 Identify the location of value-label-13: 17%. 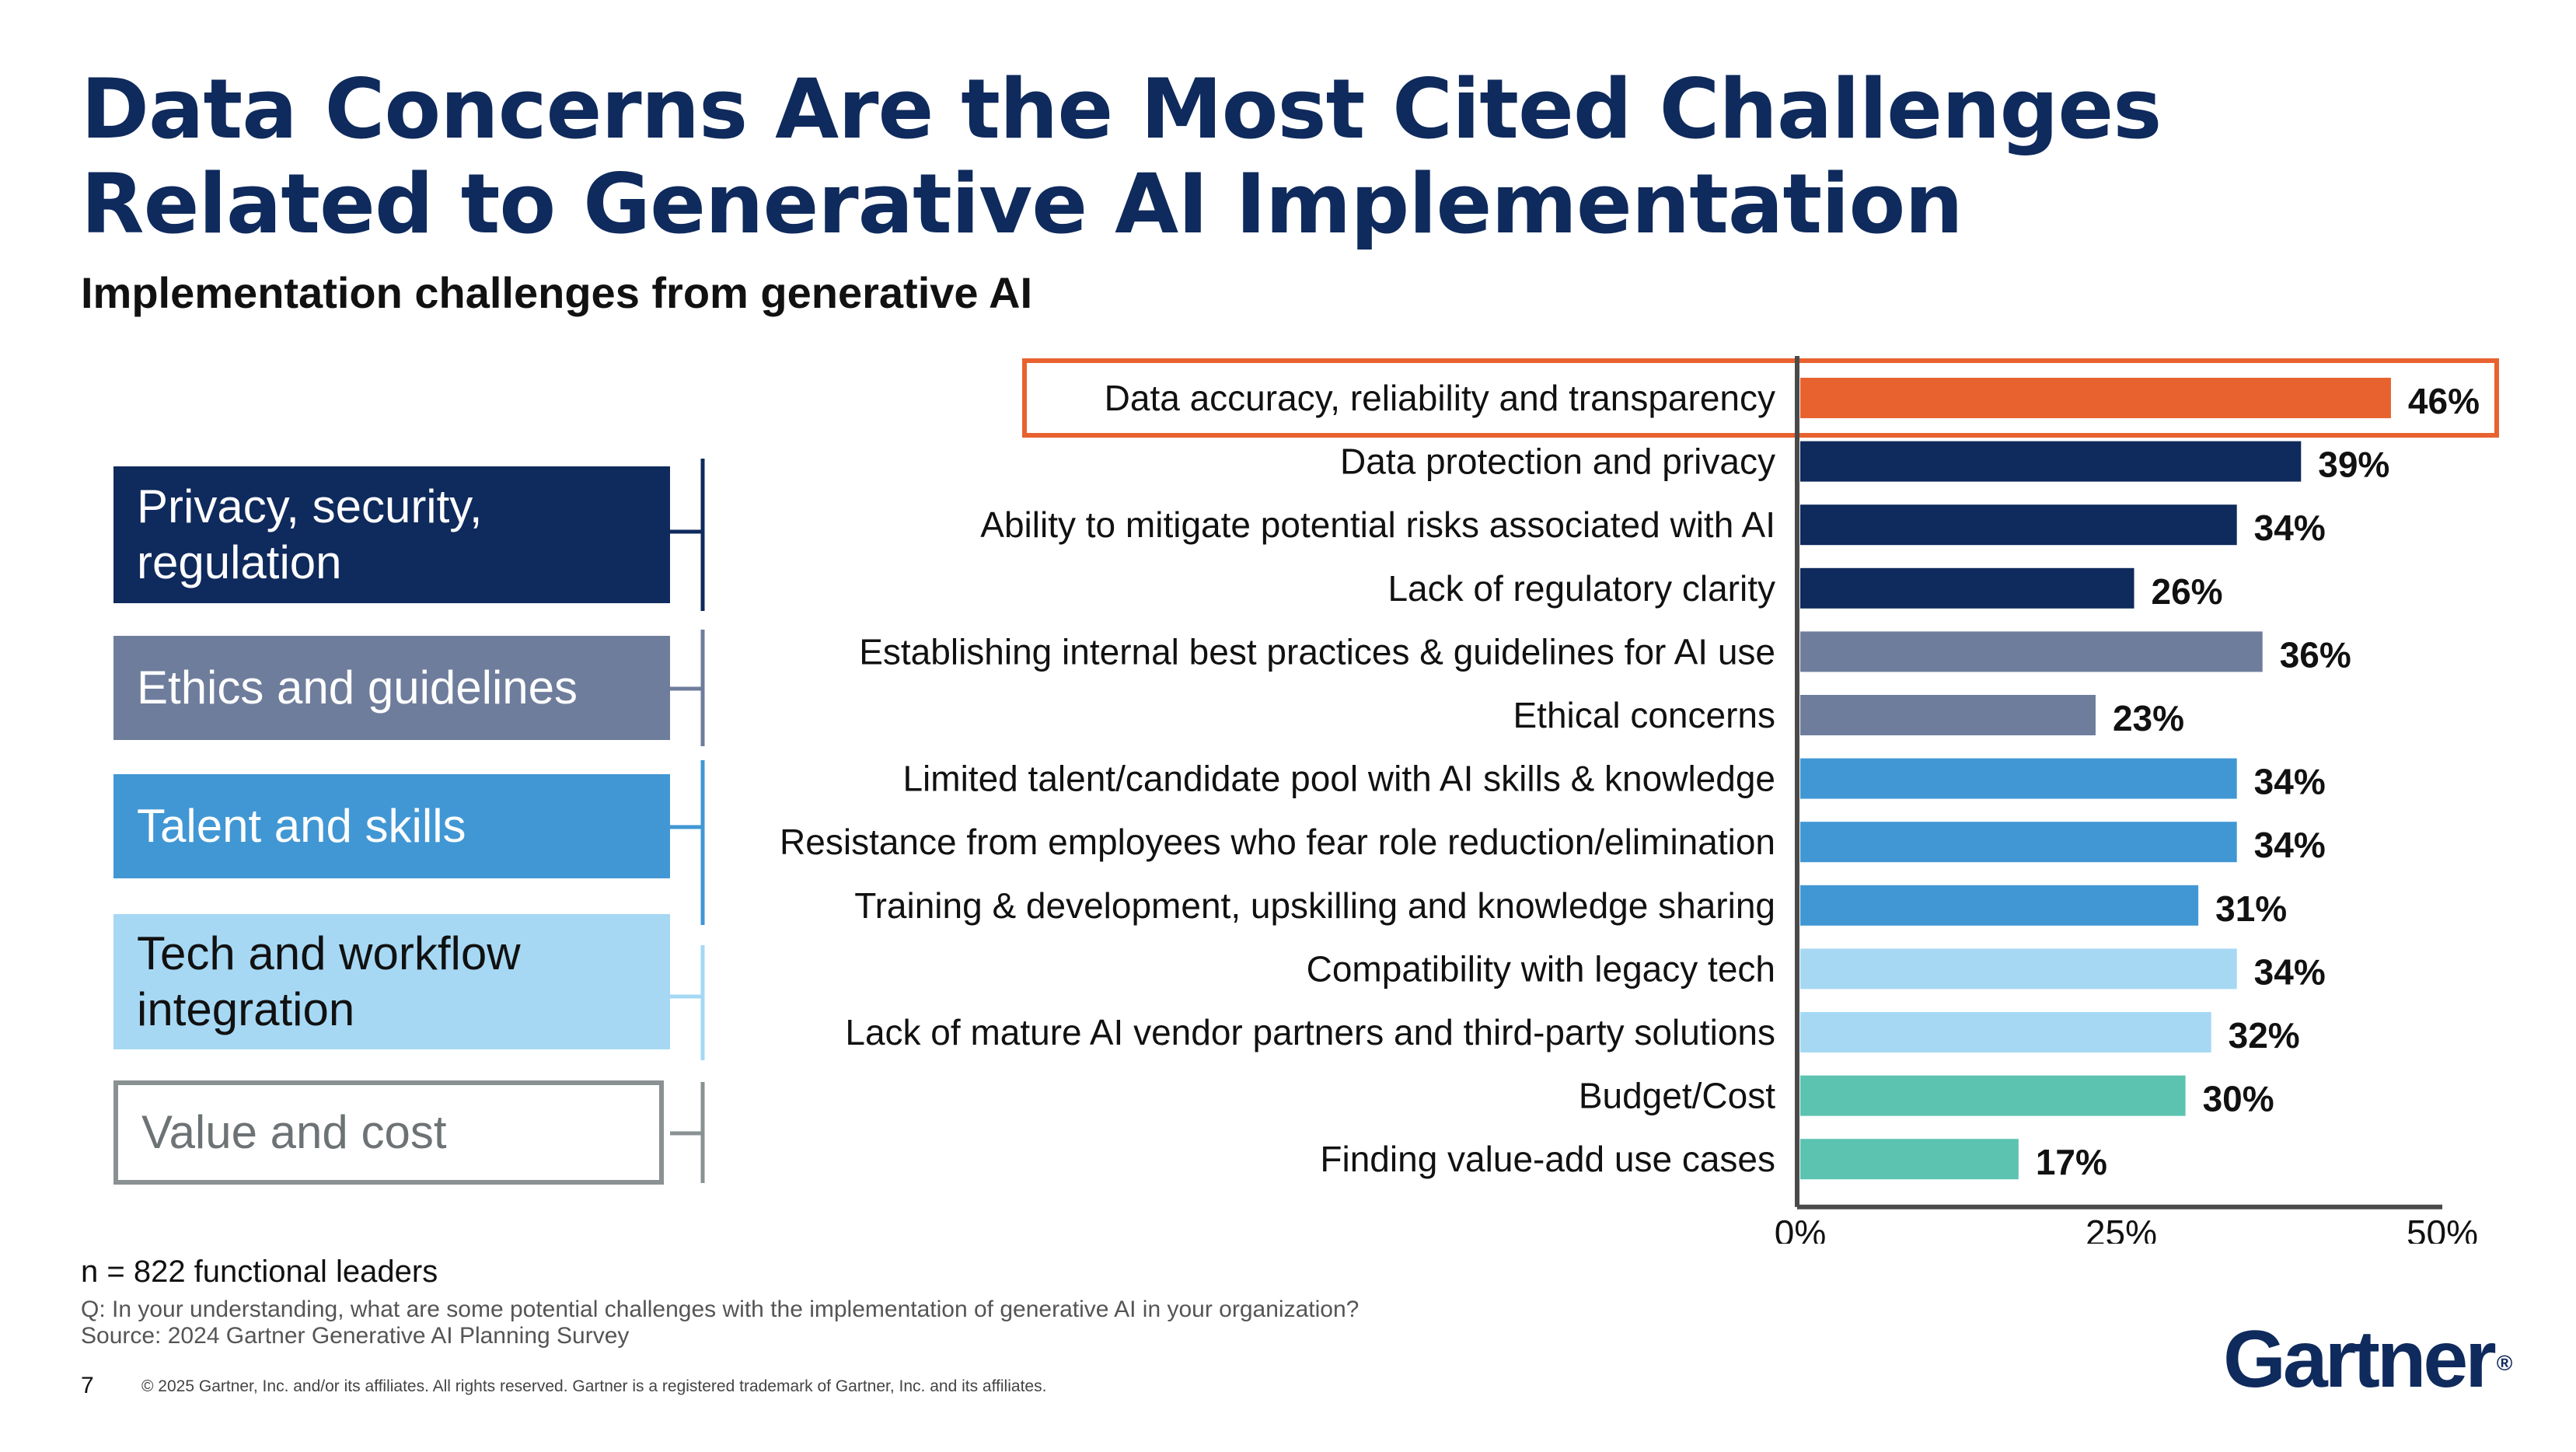
(2072, 1162).